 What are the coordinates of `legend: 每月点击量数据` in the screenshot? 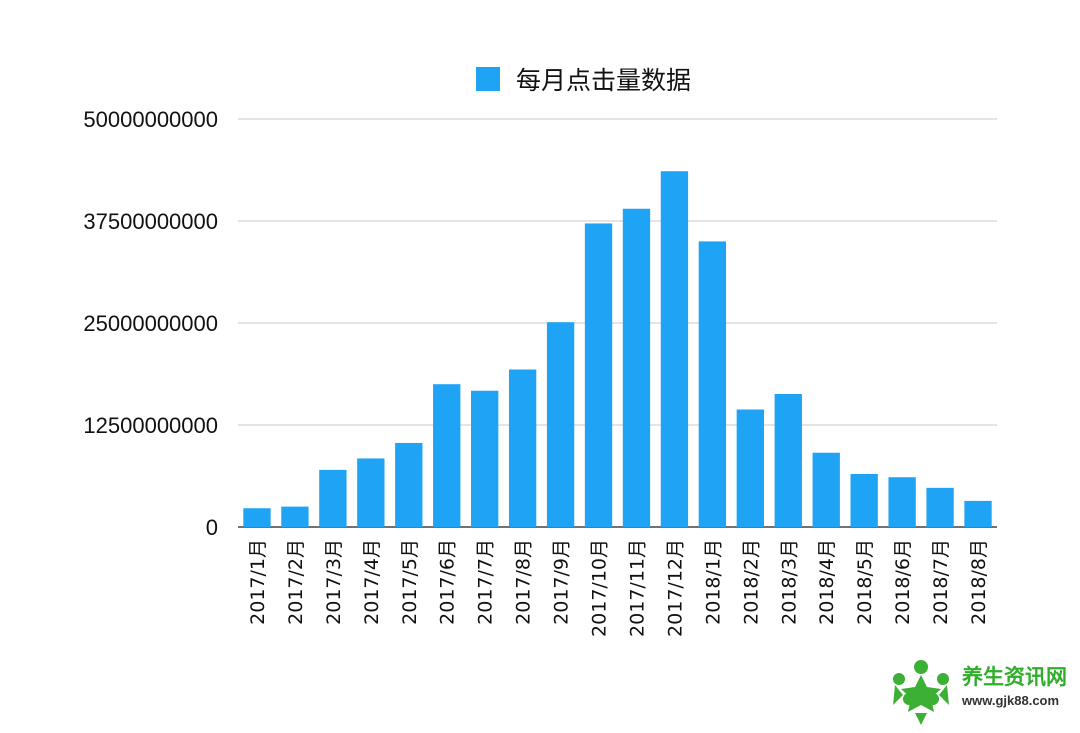 It's located at (583, 80).